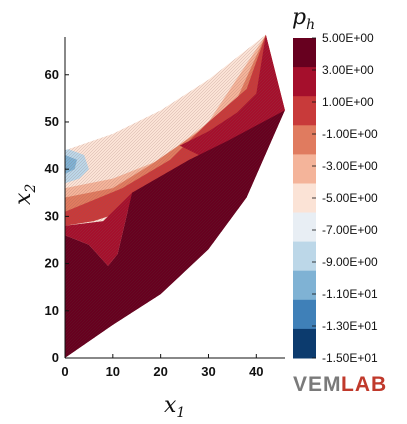  I want to click on svg-text: LAB, so click(364, 384).